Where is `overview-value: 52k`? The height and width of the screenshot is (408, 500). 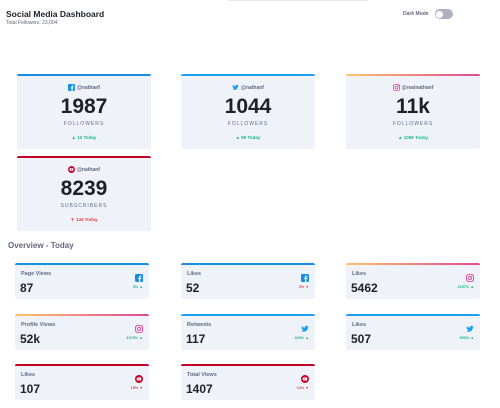 overview-value: 52k is located at coordinates (30, 339).